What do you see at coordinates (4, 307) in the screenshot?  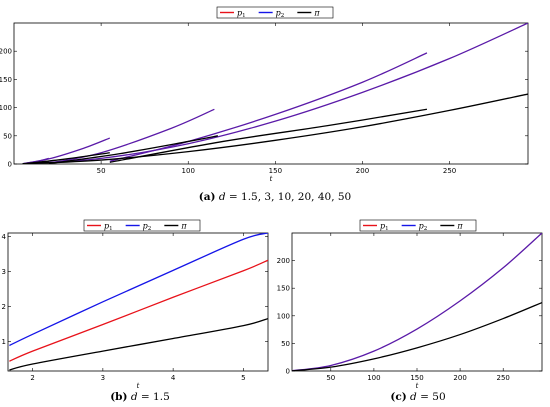 I see `y-tick-label-b-1: 2` at bounding box center [4, 307].